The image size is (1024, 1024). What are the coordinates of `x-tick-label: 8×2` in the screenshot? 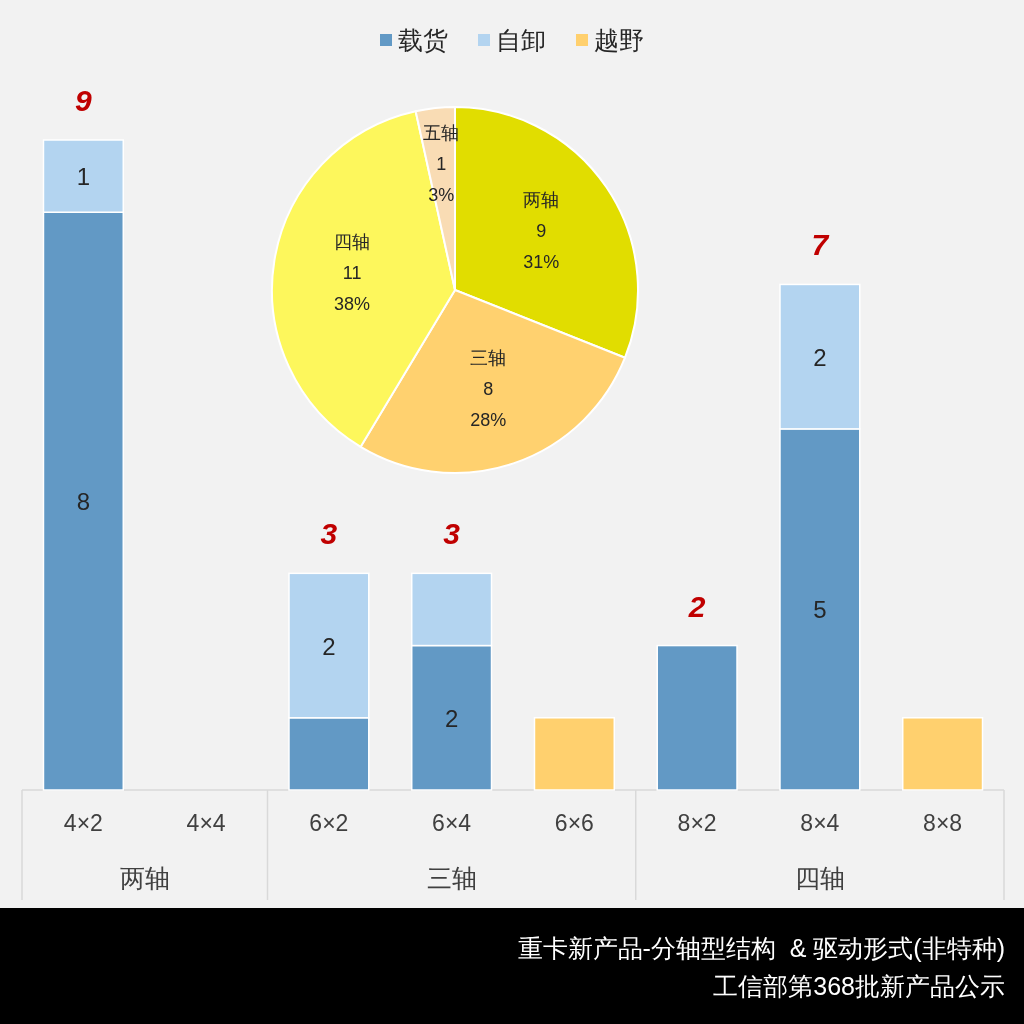 It's located at (697, 823).